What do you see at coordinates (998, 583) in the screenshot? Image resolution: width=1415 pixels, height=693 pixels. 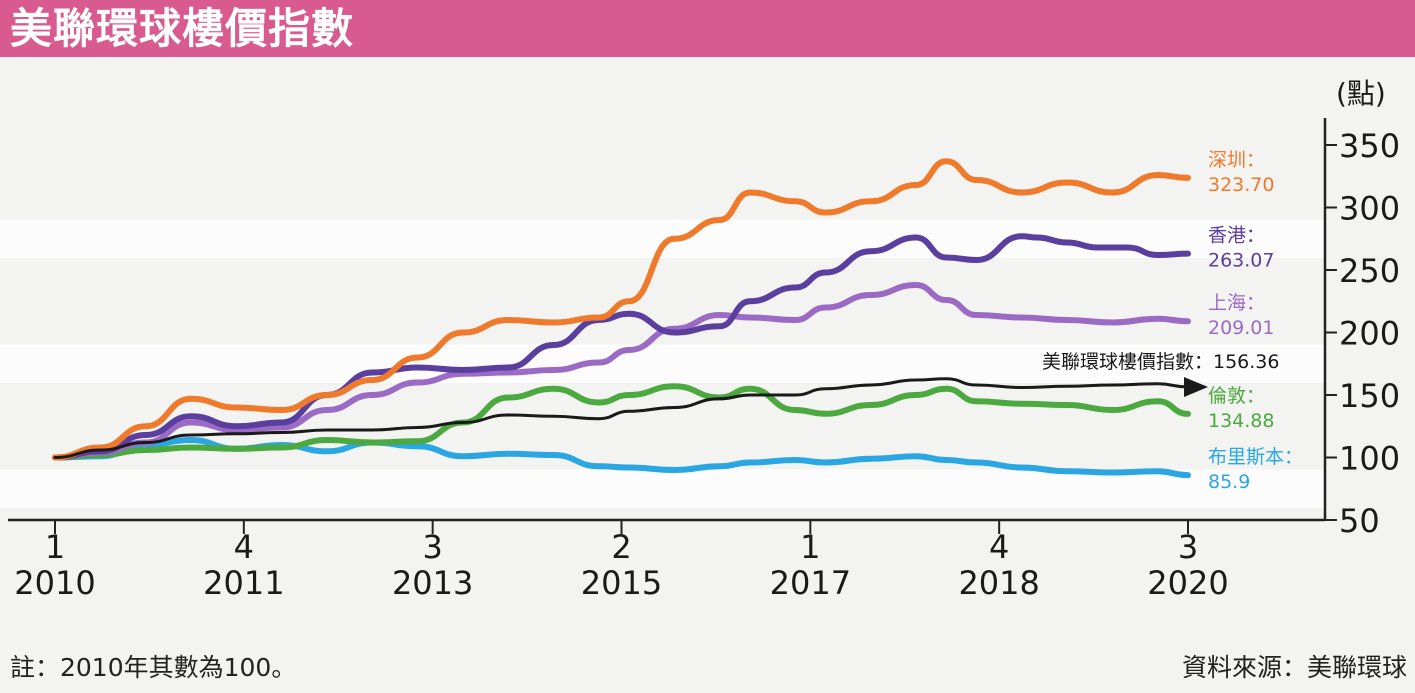 I see `x-tick-year: 2018` at bounding box center [998, 583].